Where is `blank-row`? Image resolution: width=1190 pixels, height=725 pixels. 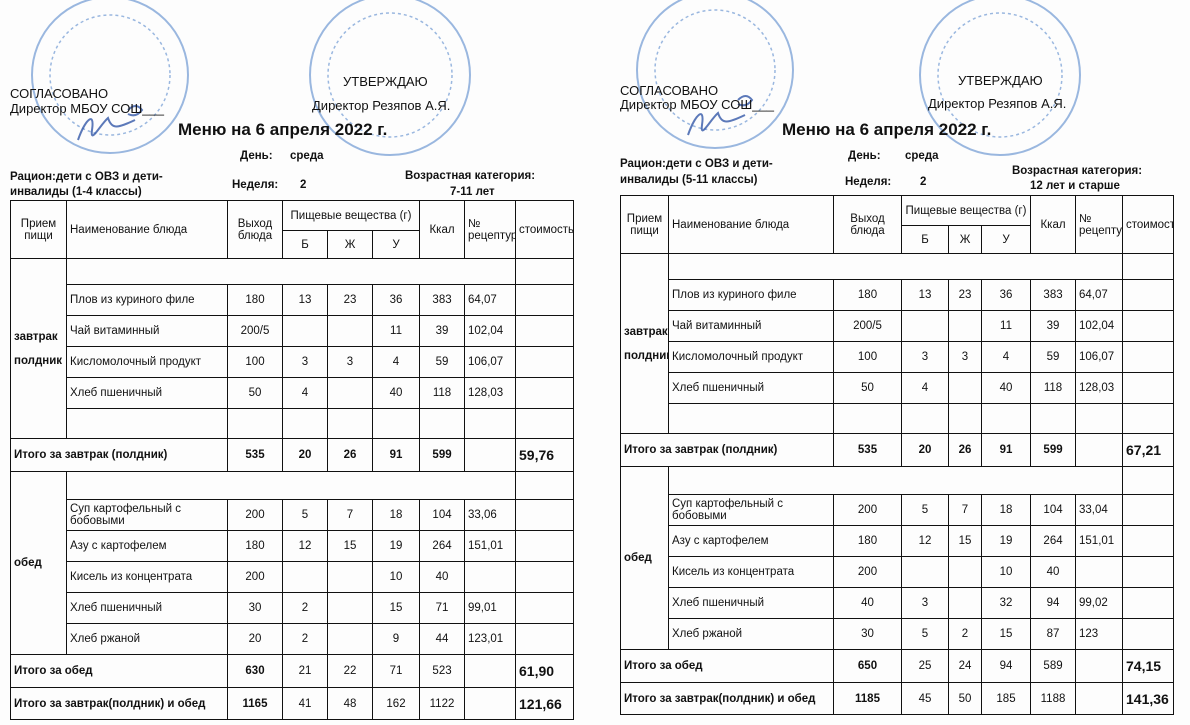
blank-row is located at coordinates (898, 418).